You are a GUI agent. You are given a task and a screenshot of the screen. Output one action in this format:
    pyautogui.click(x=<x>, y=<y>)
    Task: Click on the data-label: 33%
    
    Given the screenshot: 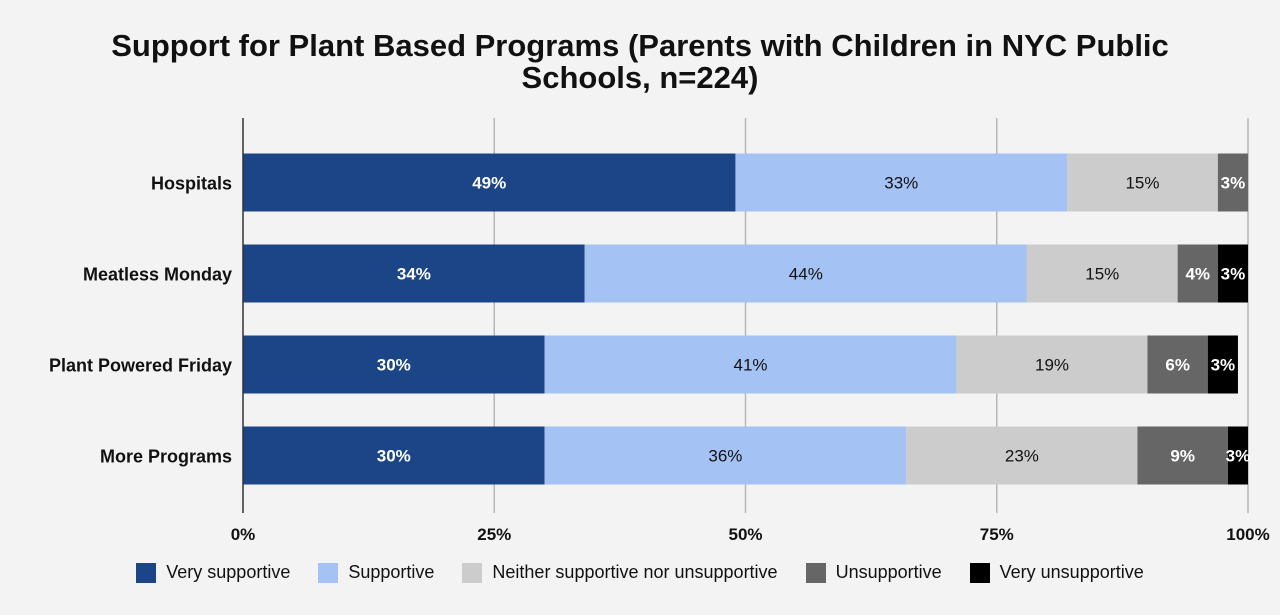 What is the action you would take?
    pyautogui.click(x=901, y=183)
    